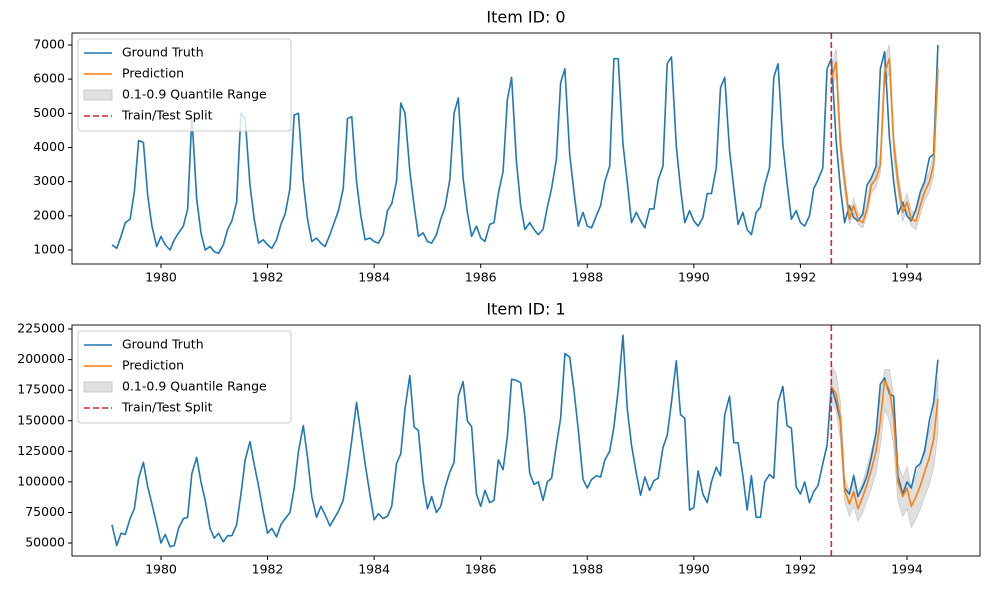 This screenshot has width=990, height=590. Describe the element at coordinates (525, 17) in the screenshot. I see `chart-title: Item ID: 0` at that location.